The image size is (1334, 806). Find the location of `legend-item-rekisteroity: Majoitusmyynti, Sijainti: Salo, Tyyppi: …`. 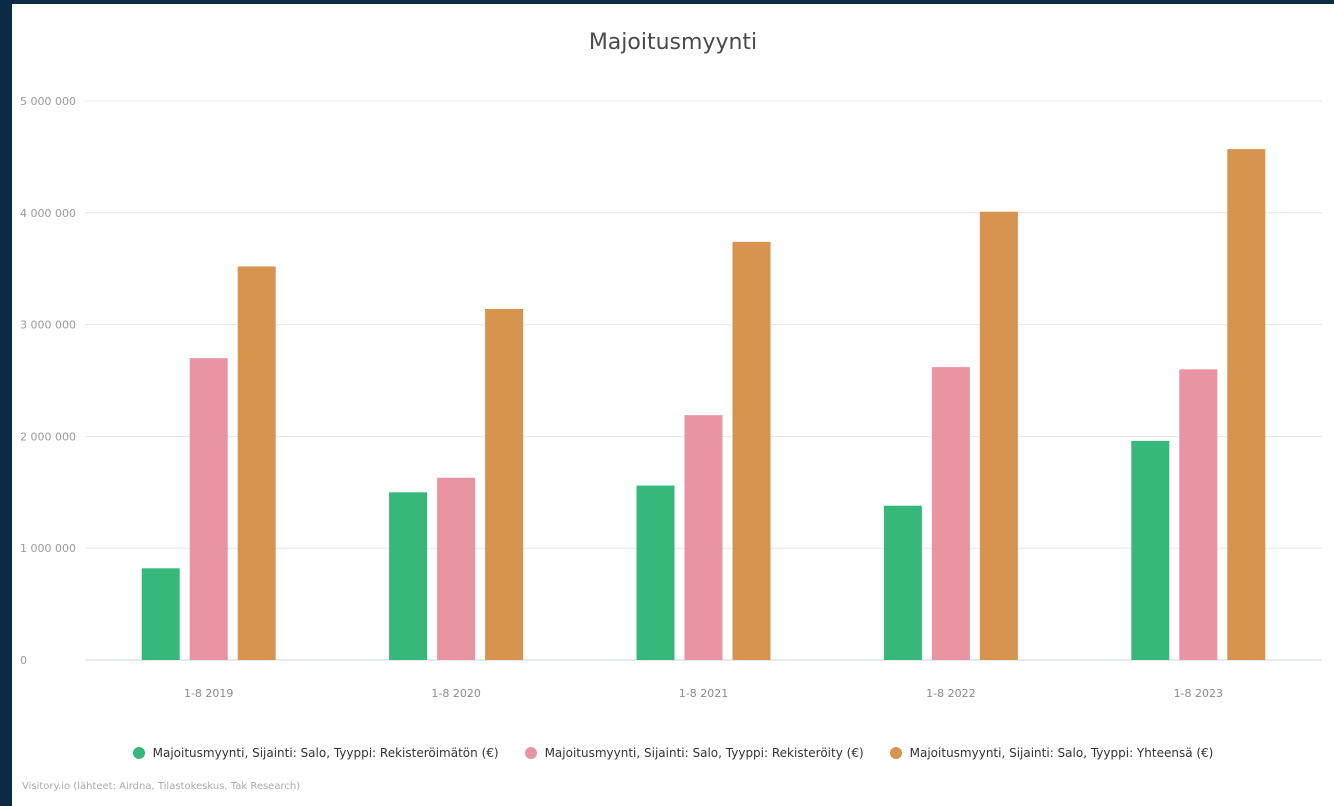

legend-item-rekisteroity: Majoitusmyynti, Sijainti: Salo, Tyyppi: … is located at coordinates (694, 753).